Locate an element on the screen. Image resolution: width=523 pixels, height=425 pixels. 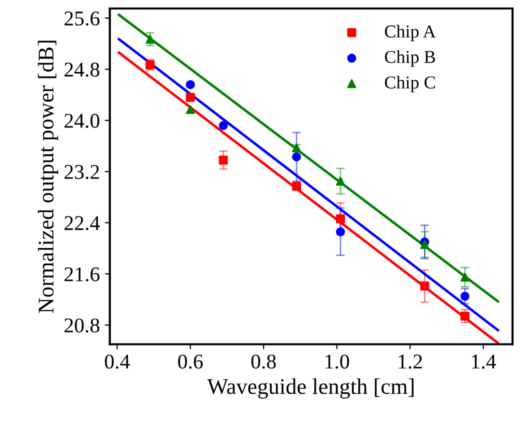
y-tick-label: 21.6 is located at coordinates (82, 274).